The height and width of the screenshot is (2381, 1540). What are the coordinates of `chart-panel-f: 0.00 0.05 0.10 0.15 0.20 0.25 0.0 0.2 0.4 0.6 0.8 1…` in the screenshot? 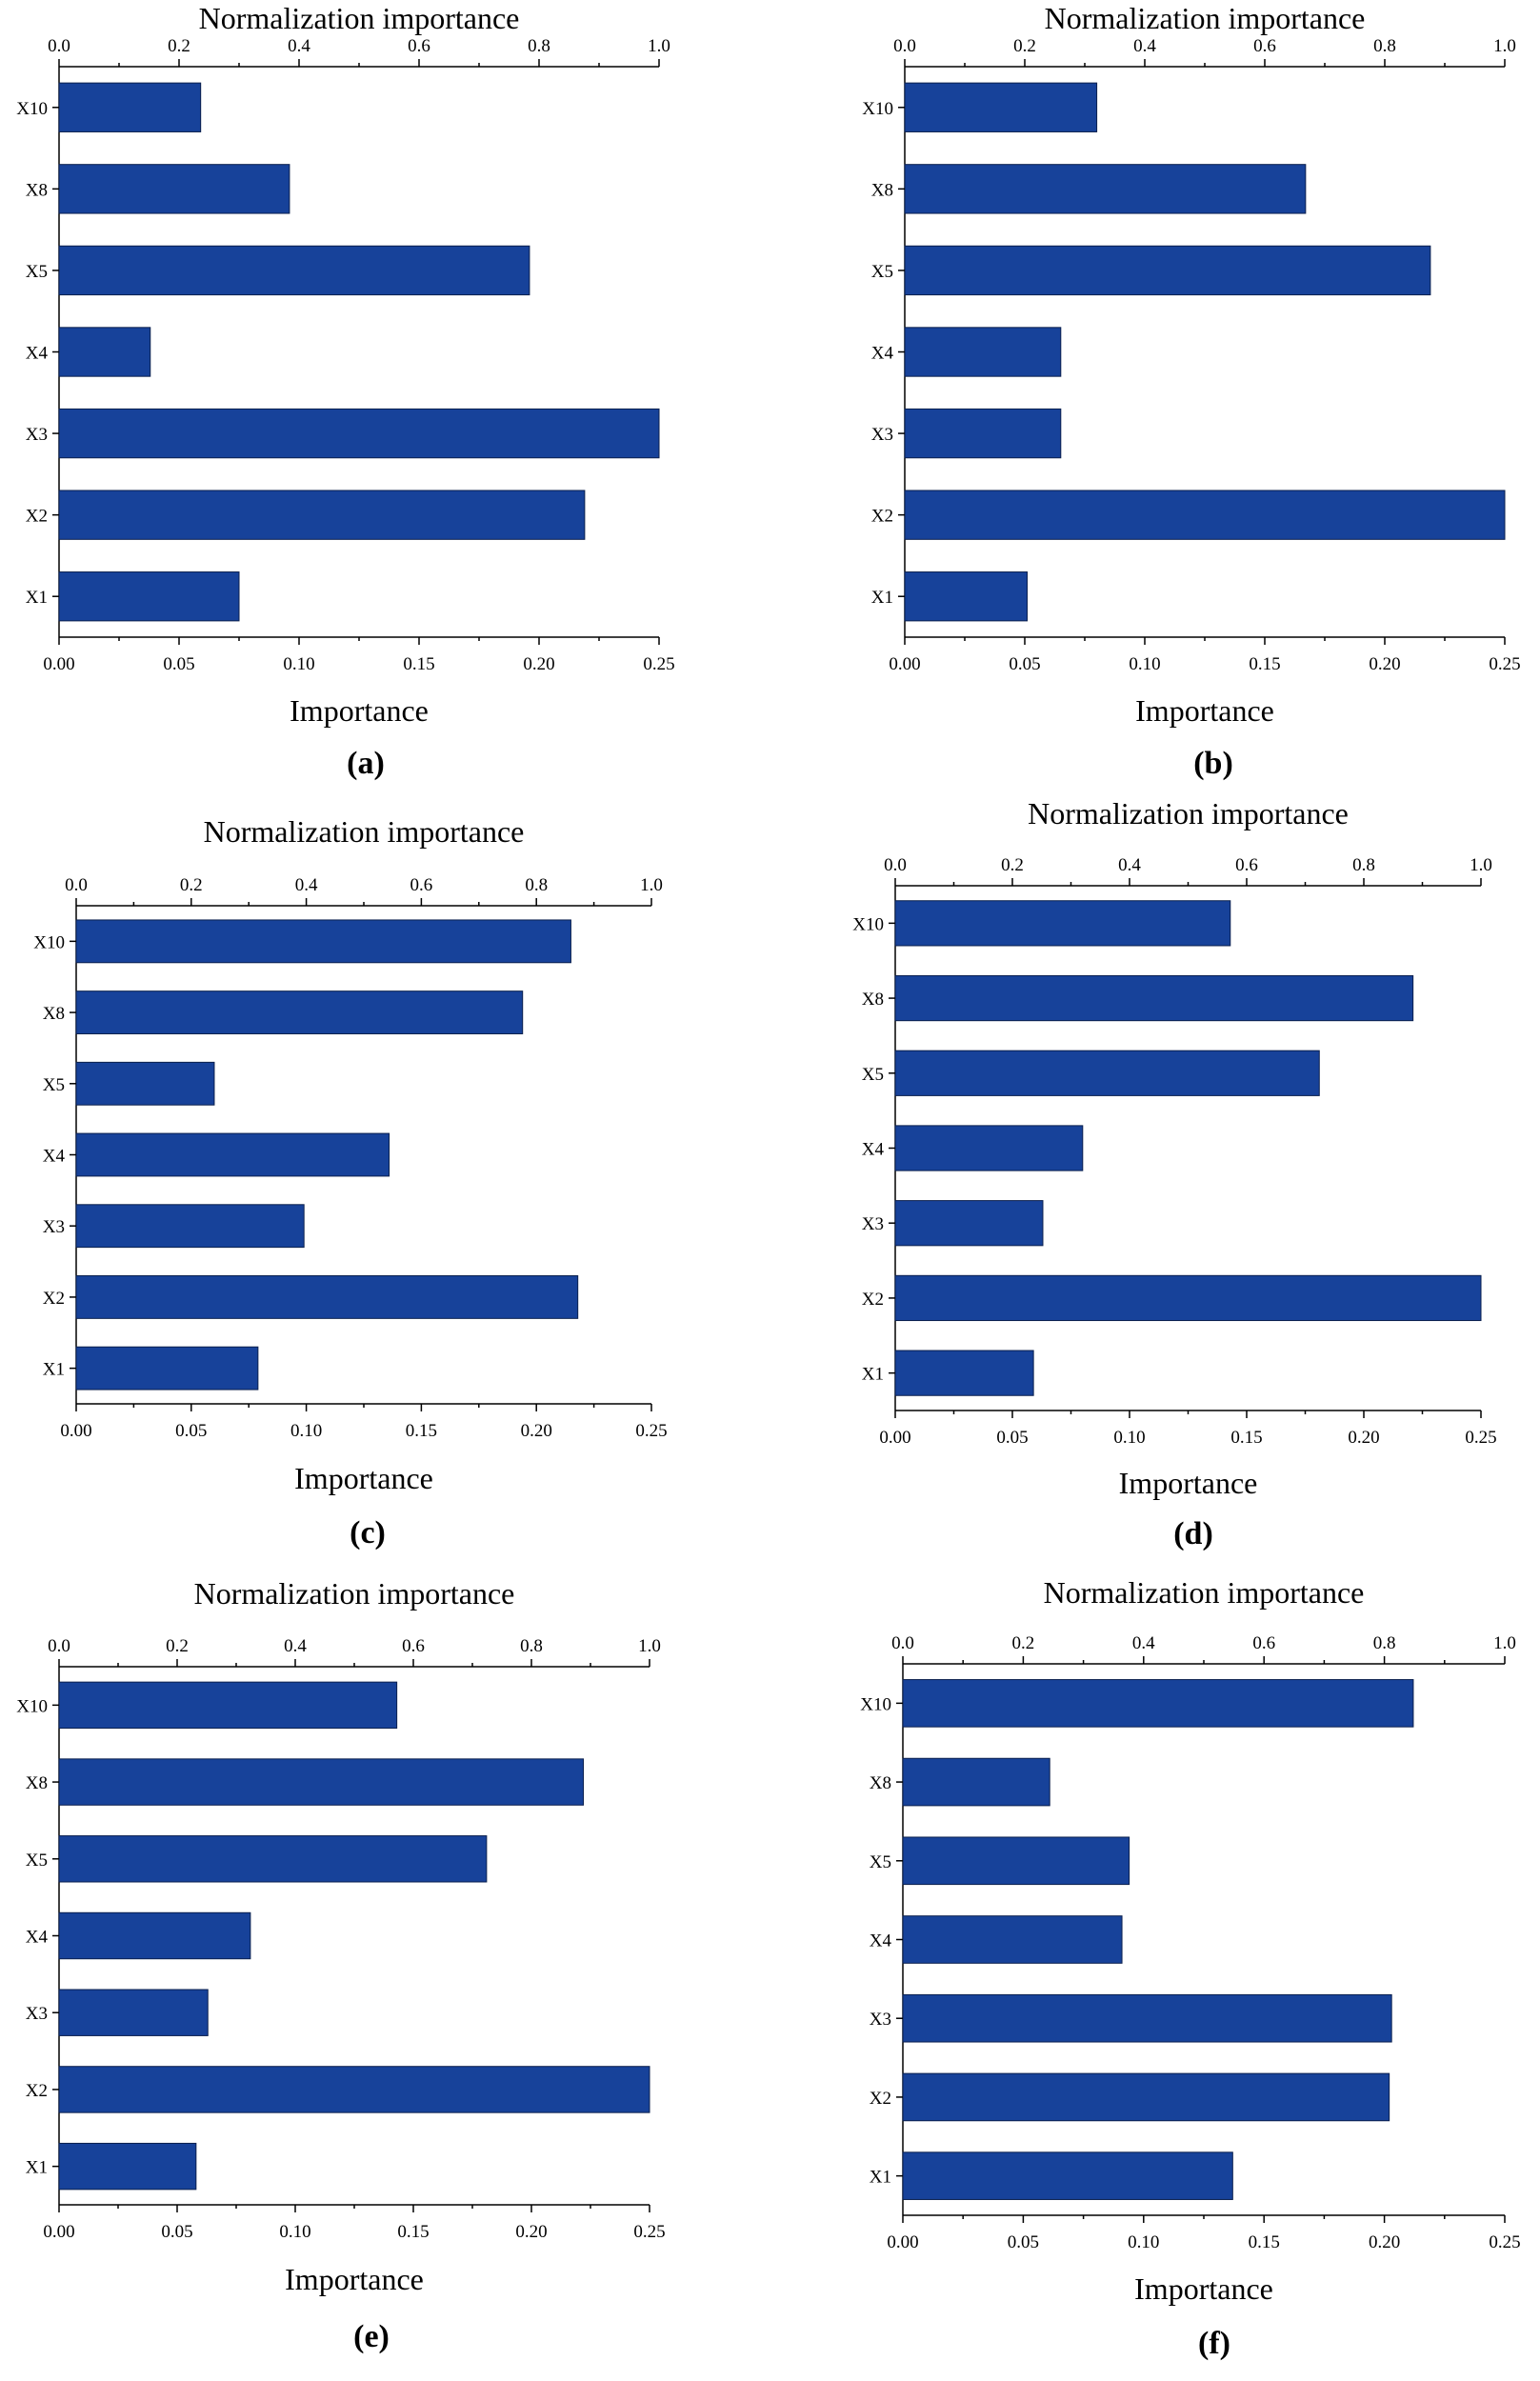 It's located at (1190, 1968).